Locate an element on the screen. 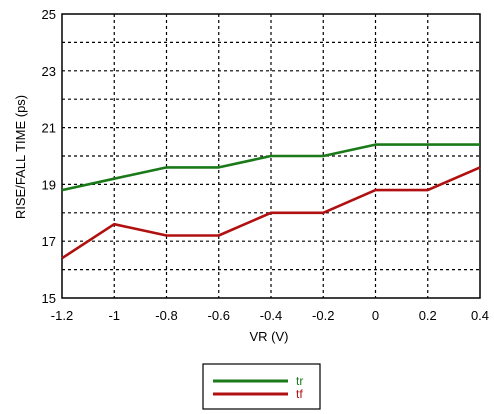 This screenshot has width=494, height=414. y-tick-label: 23 is located at coordinates (49, 71).